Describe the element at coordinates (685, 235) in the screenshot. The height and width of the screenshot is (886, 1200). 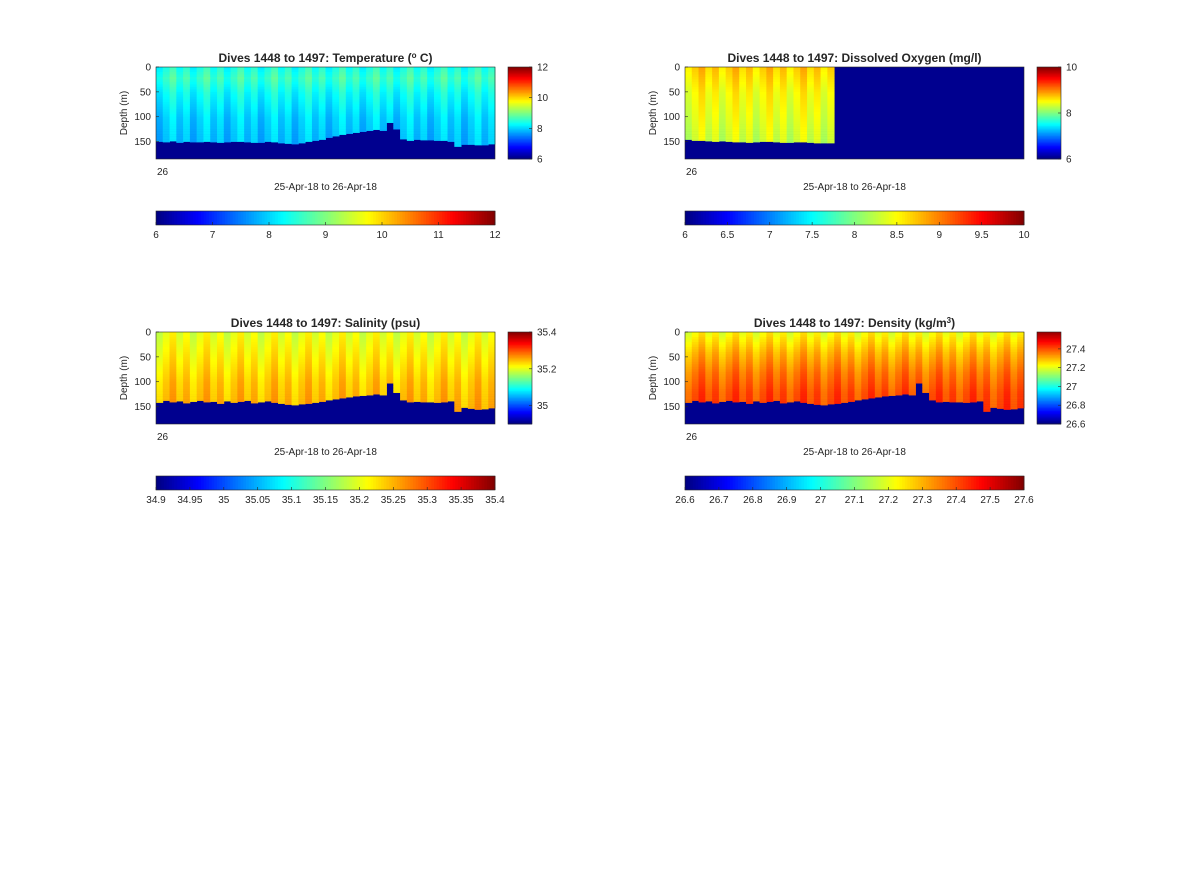
I see `colorbar-tick-label: 6` at that location.